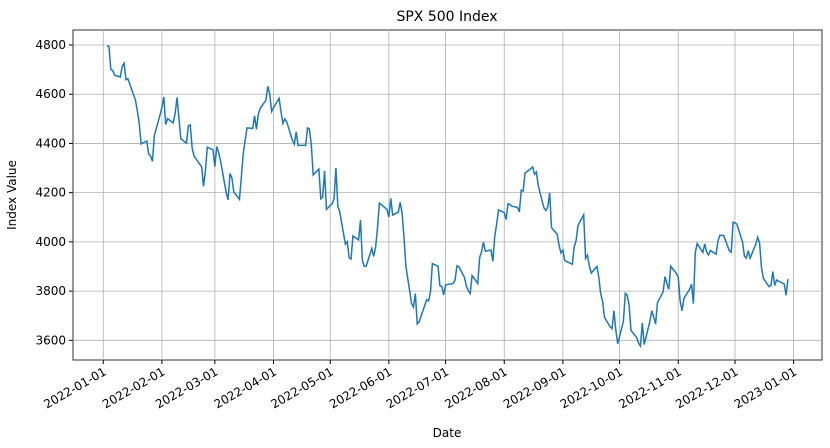 The width and height of the screenshot is (830, 448). I want to click on y-tick-label: 3800, so click(50, 291).